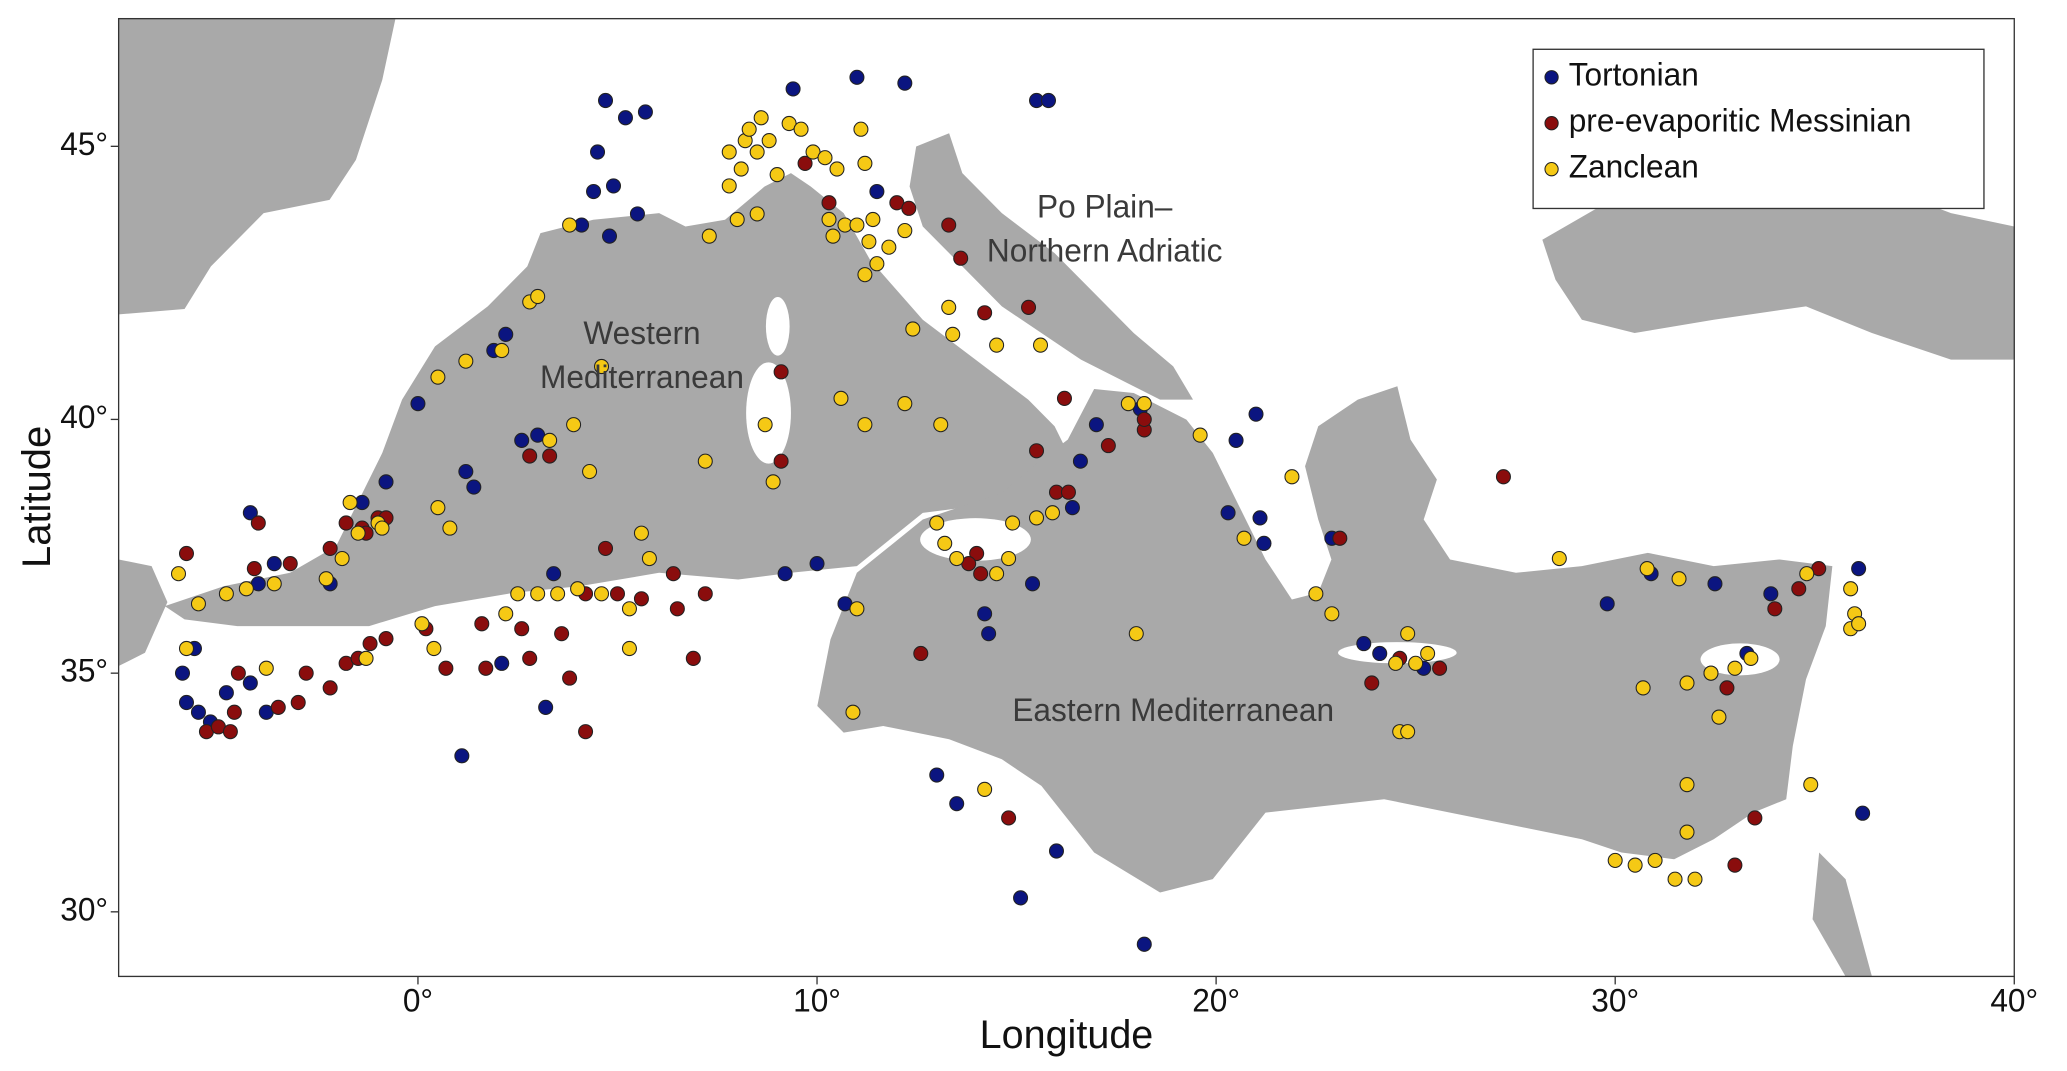 This screenshot has height=1071, width=2067. What do you see at coordinates (1551, 123) in the screenshot?
I see `legend-marker` at bounding box center [1551, 123].